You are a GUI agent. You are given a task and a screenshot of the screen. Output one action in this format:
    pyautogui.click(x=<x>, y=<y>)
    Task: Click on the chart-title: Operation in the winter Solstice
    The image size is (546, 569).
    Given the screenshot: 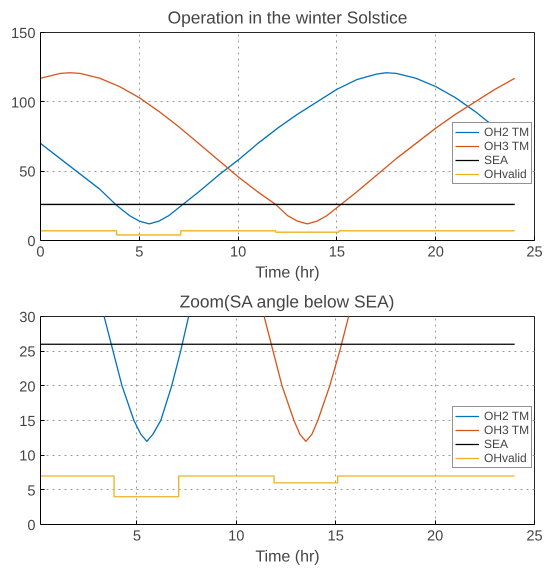 What is the action you would take?
    pyautogui.click(x=288, y=18)
    